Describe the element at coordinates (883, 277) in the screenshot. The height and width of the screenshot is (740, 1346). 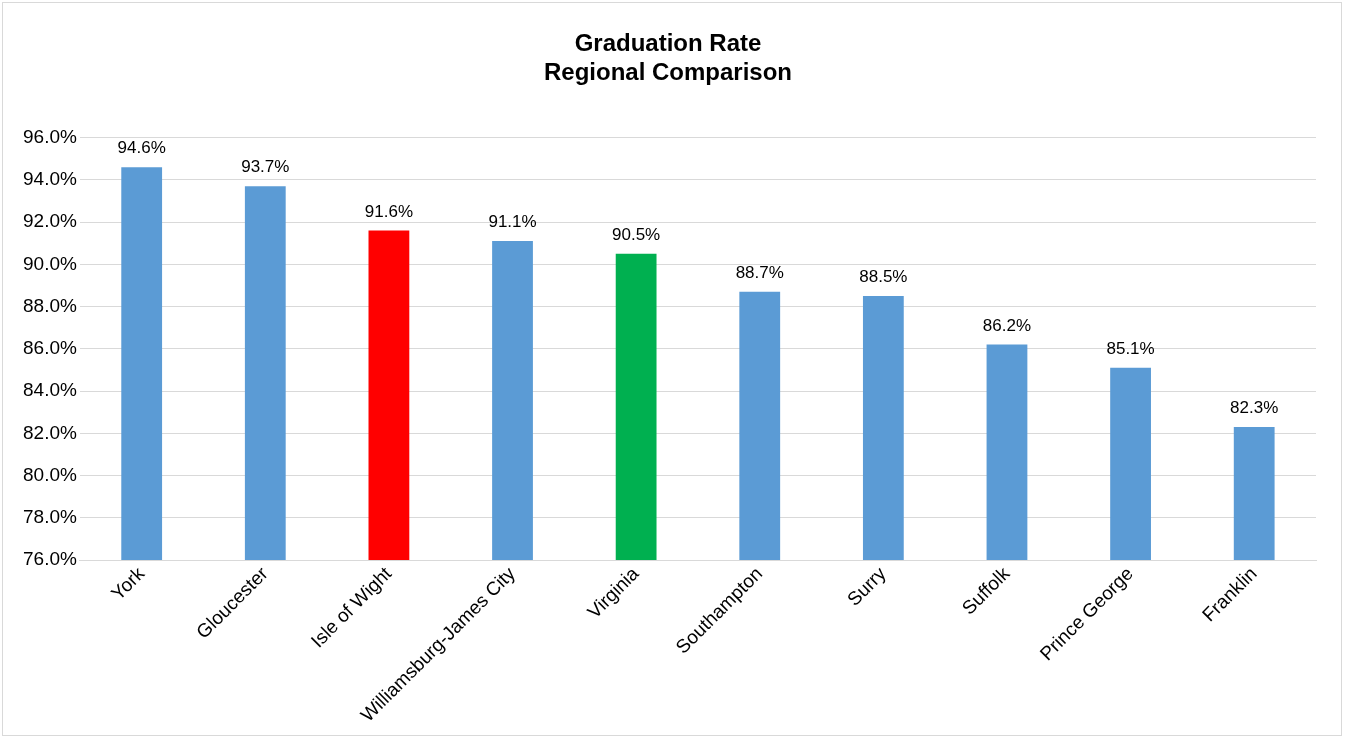
I see `data-label: 88.5%` at that location.